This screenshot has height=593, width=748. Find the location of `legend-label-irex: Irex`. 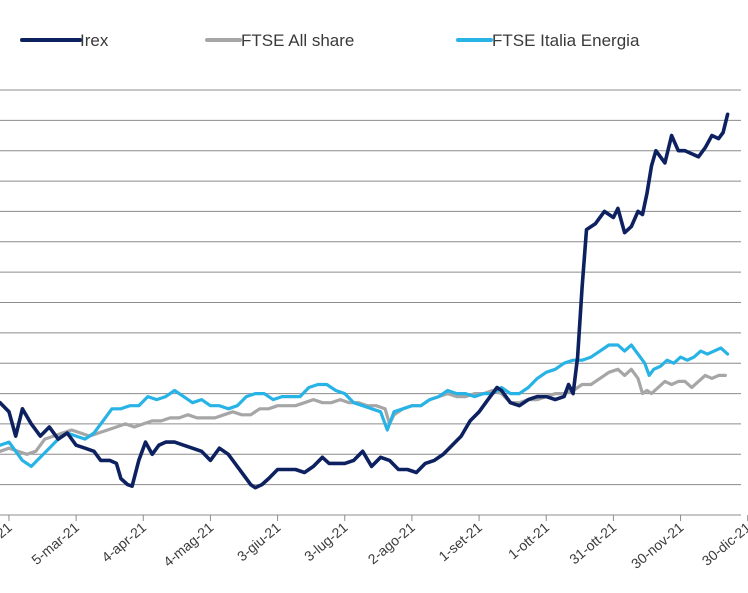

legend-label-irex: Irex is located at coordinates (94, 40).